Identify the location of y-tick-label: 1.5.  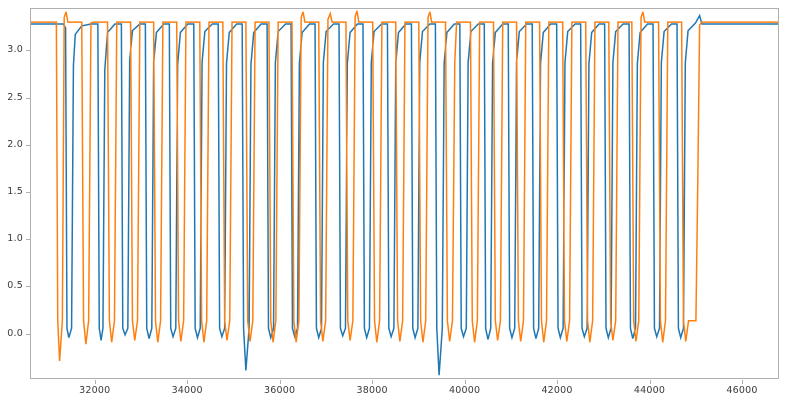
(15, 192).